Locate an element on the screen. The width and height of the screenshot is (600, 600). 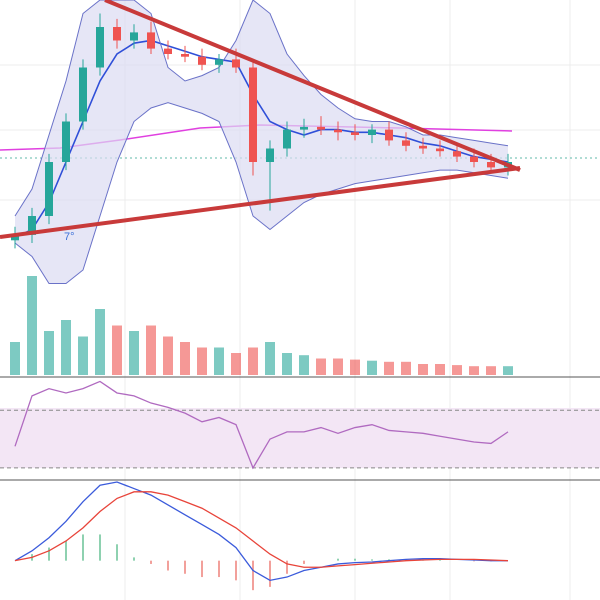
trendline is located at coordinates (260, 202).